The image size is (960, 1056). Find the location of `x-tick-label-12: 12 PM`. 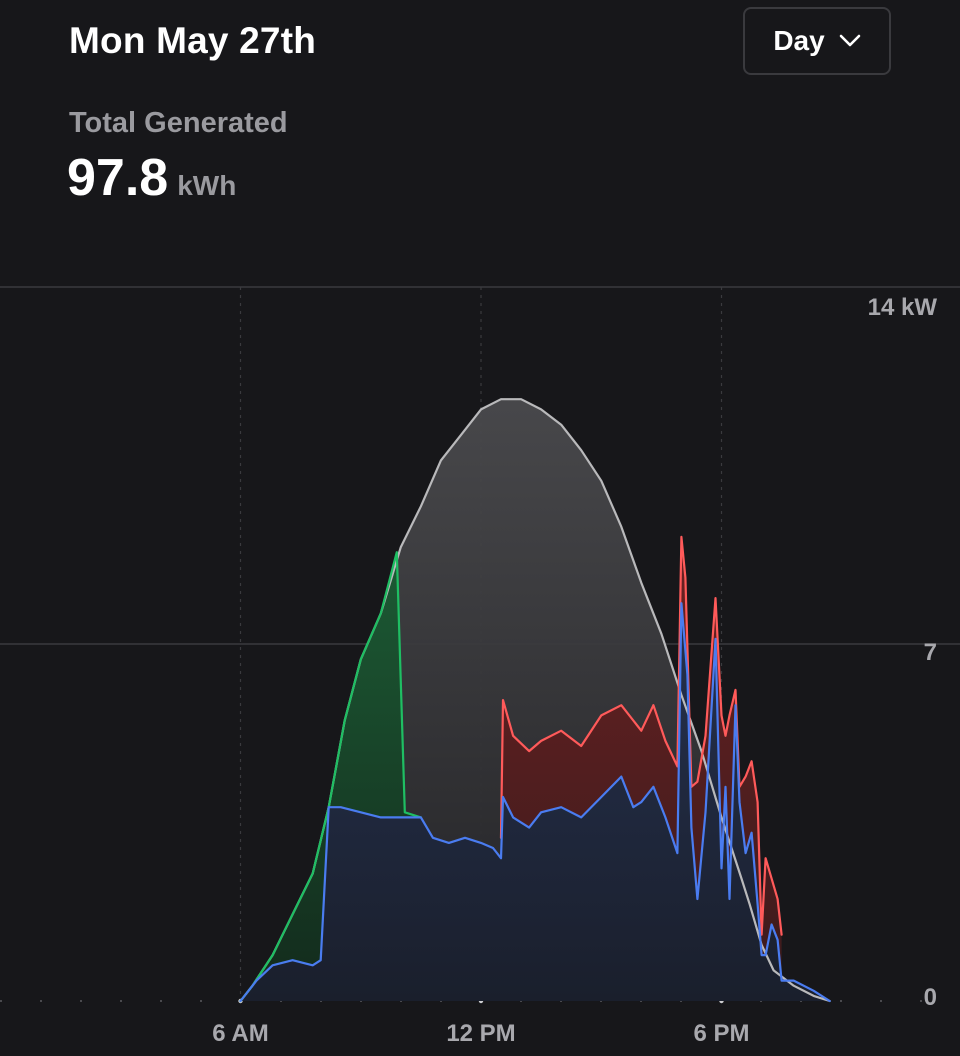

x-tick-label-12: 12 PM is located at coordinates (480, 1033).